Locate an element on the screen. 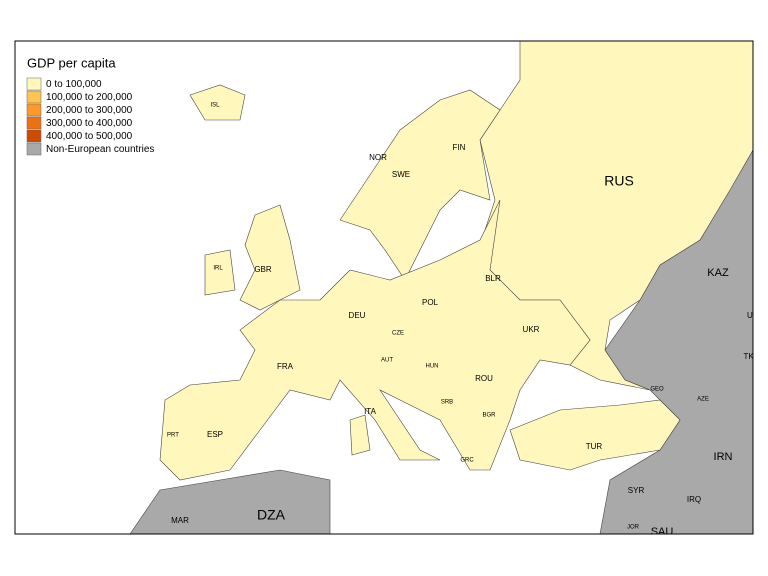 Image resolution: width=768 pixels, height=576 pixels. country-label: AZE is located at coordinates (703, 400).